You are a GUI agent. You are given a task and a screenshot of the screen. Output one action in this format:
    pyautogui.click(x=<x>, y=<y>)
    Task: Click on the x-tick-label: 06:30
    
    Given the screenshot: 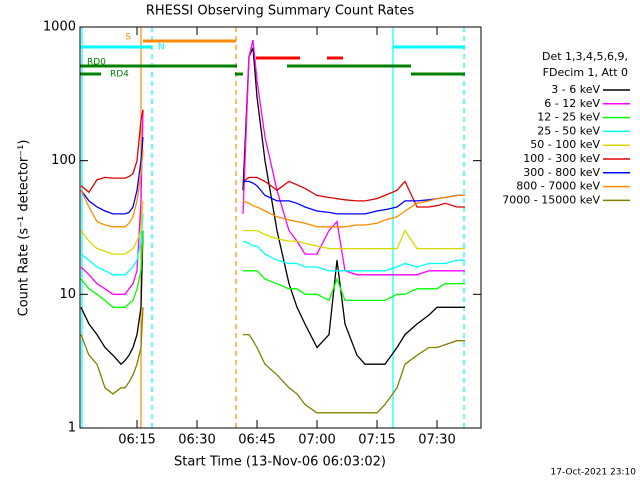 What is the action you would take?
    pyautogui.click(x=196, y=440)
    